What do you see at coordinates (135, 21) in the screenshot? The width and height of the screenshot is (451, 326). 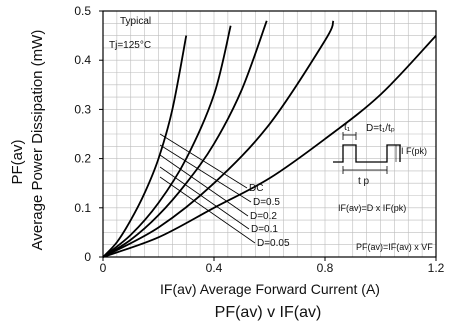 I see `typical-label: Typical` at bounding box center [135, 21].